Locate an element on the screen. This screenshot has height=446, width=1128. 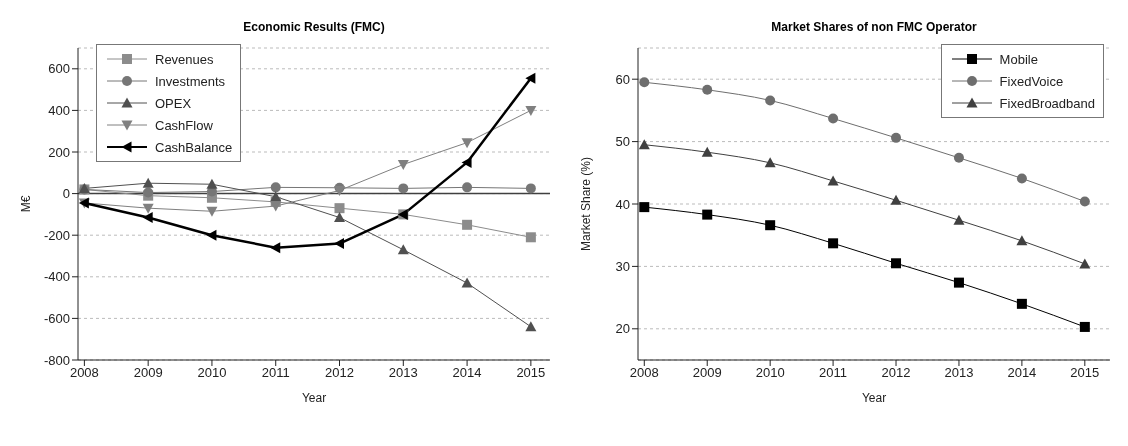
y-axis-title: Market Share (%) is located at coordinates (586, 204).